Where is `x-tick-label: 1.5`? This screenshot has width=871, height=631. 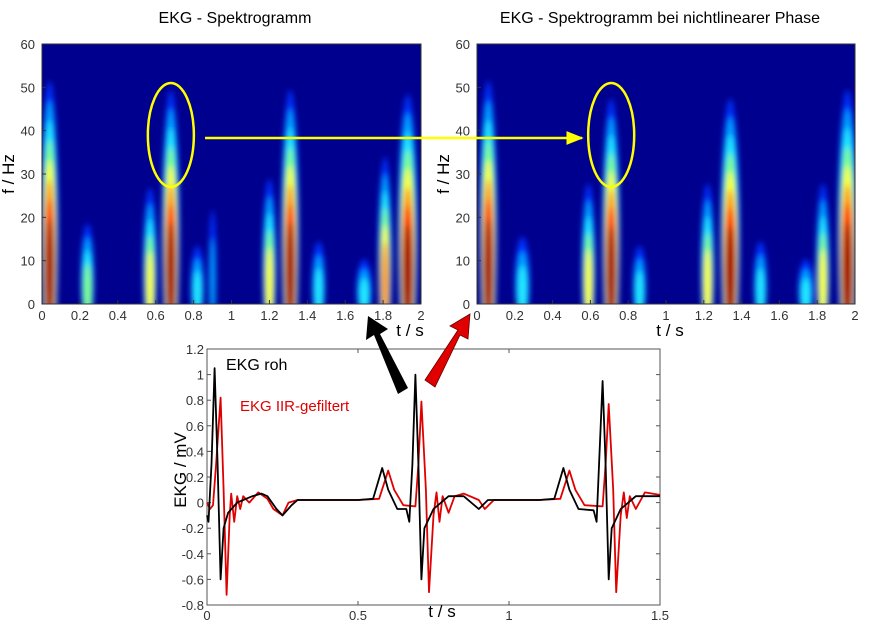
x-tick-label: 1.5 is located at coordinates (660, 615).